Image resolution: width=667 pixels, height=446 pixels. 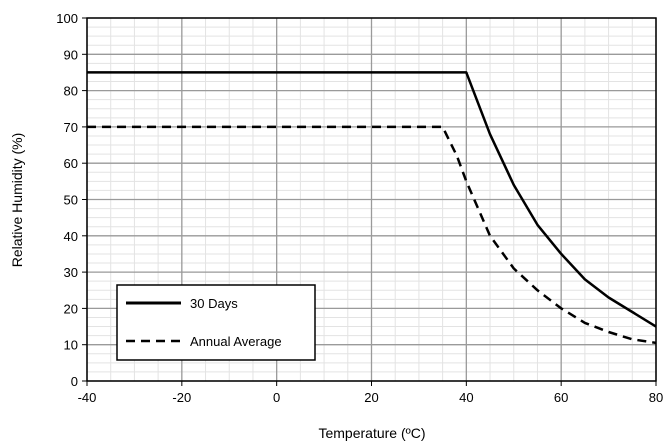 I want to click on y-tick-label: 50, so click(x=71, y=200).